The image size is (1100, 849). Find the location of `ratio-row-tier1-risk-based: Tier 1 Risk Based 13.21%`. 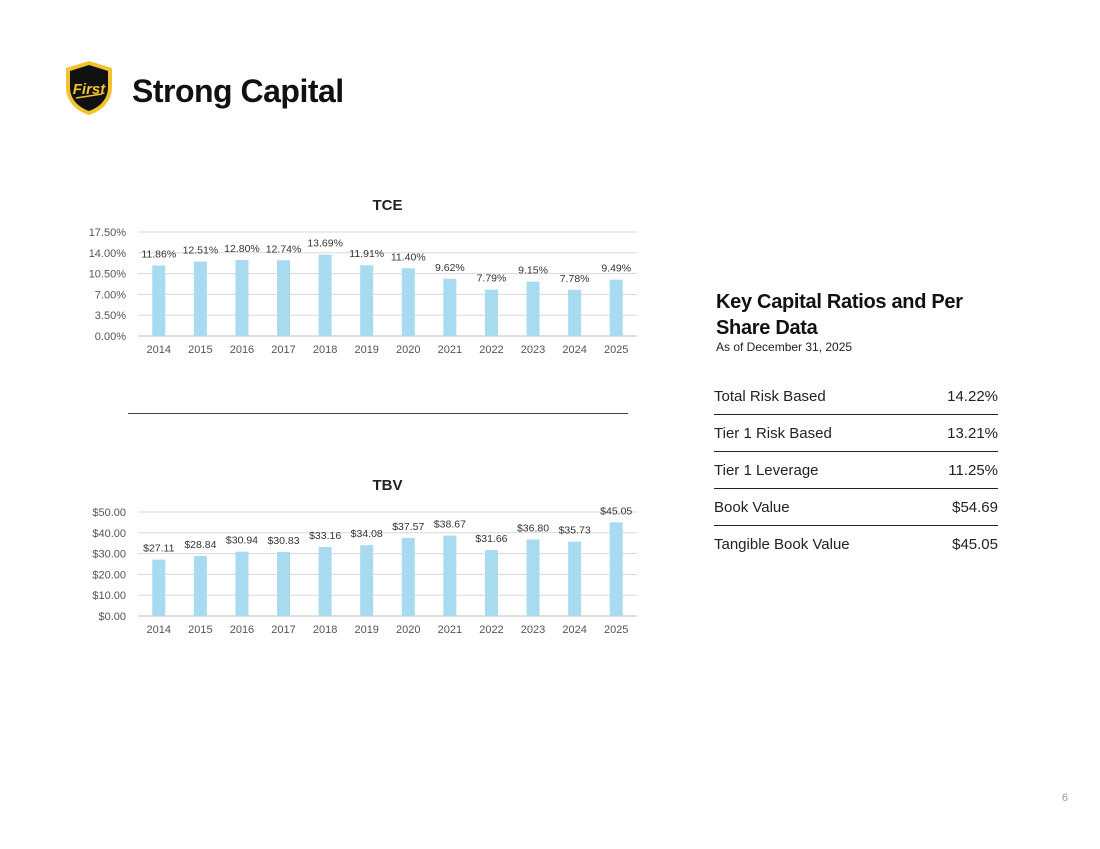

ratio-row-tier1-risk-based: Tier 1 Risk Based 13.21% is located at coordinates (856, 433).